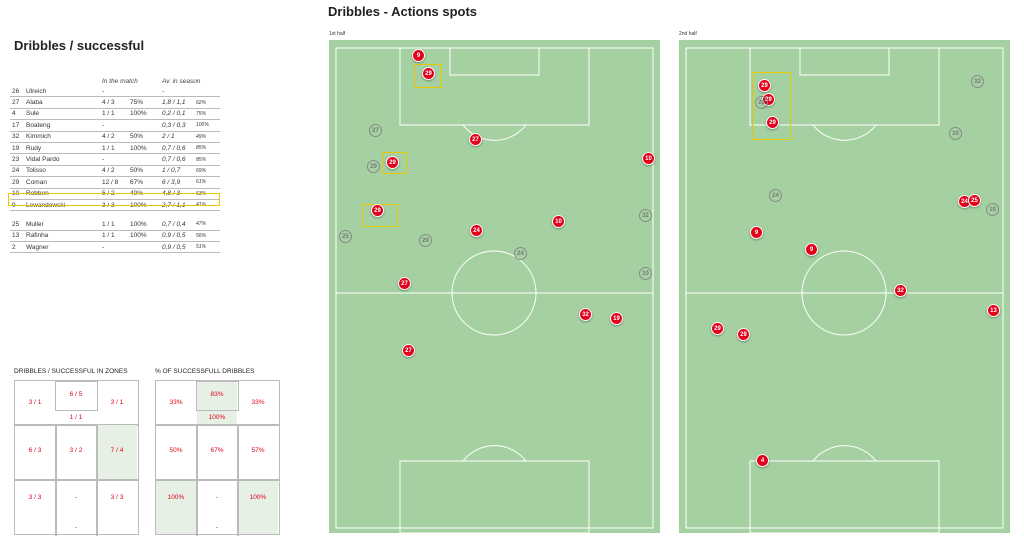  What do you see at coordinates (177, 137) in the screenshot?
I see `cell-season: 2 / 1` at bounding box center [177, 137].